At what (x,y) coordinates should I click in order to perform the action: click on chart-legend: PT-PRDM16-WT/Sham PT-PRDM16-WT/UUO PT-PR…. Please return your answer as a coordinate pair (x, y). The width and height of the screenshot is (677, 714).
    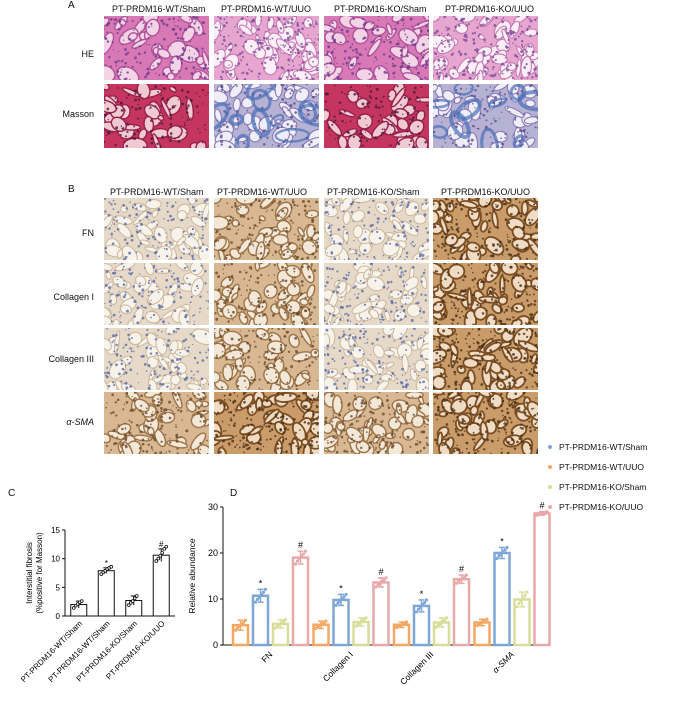
    Looking at the image, I should click on (610, 477).